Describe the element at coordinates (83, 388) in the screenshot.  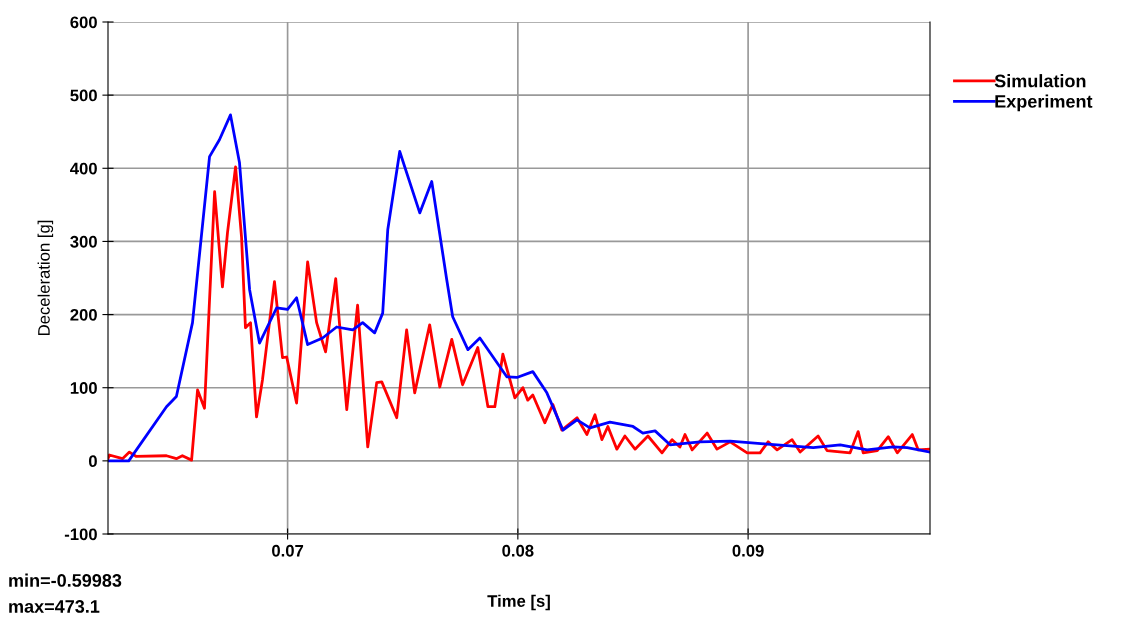
I see `y-tick-label: 100` at that location.